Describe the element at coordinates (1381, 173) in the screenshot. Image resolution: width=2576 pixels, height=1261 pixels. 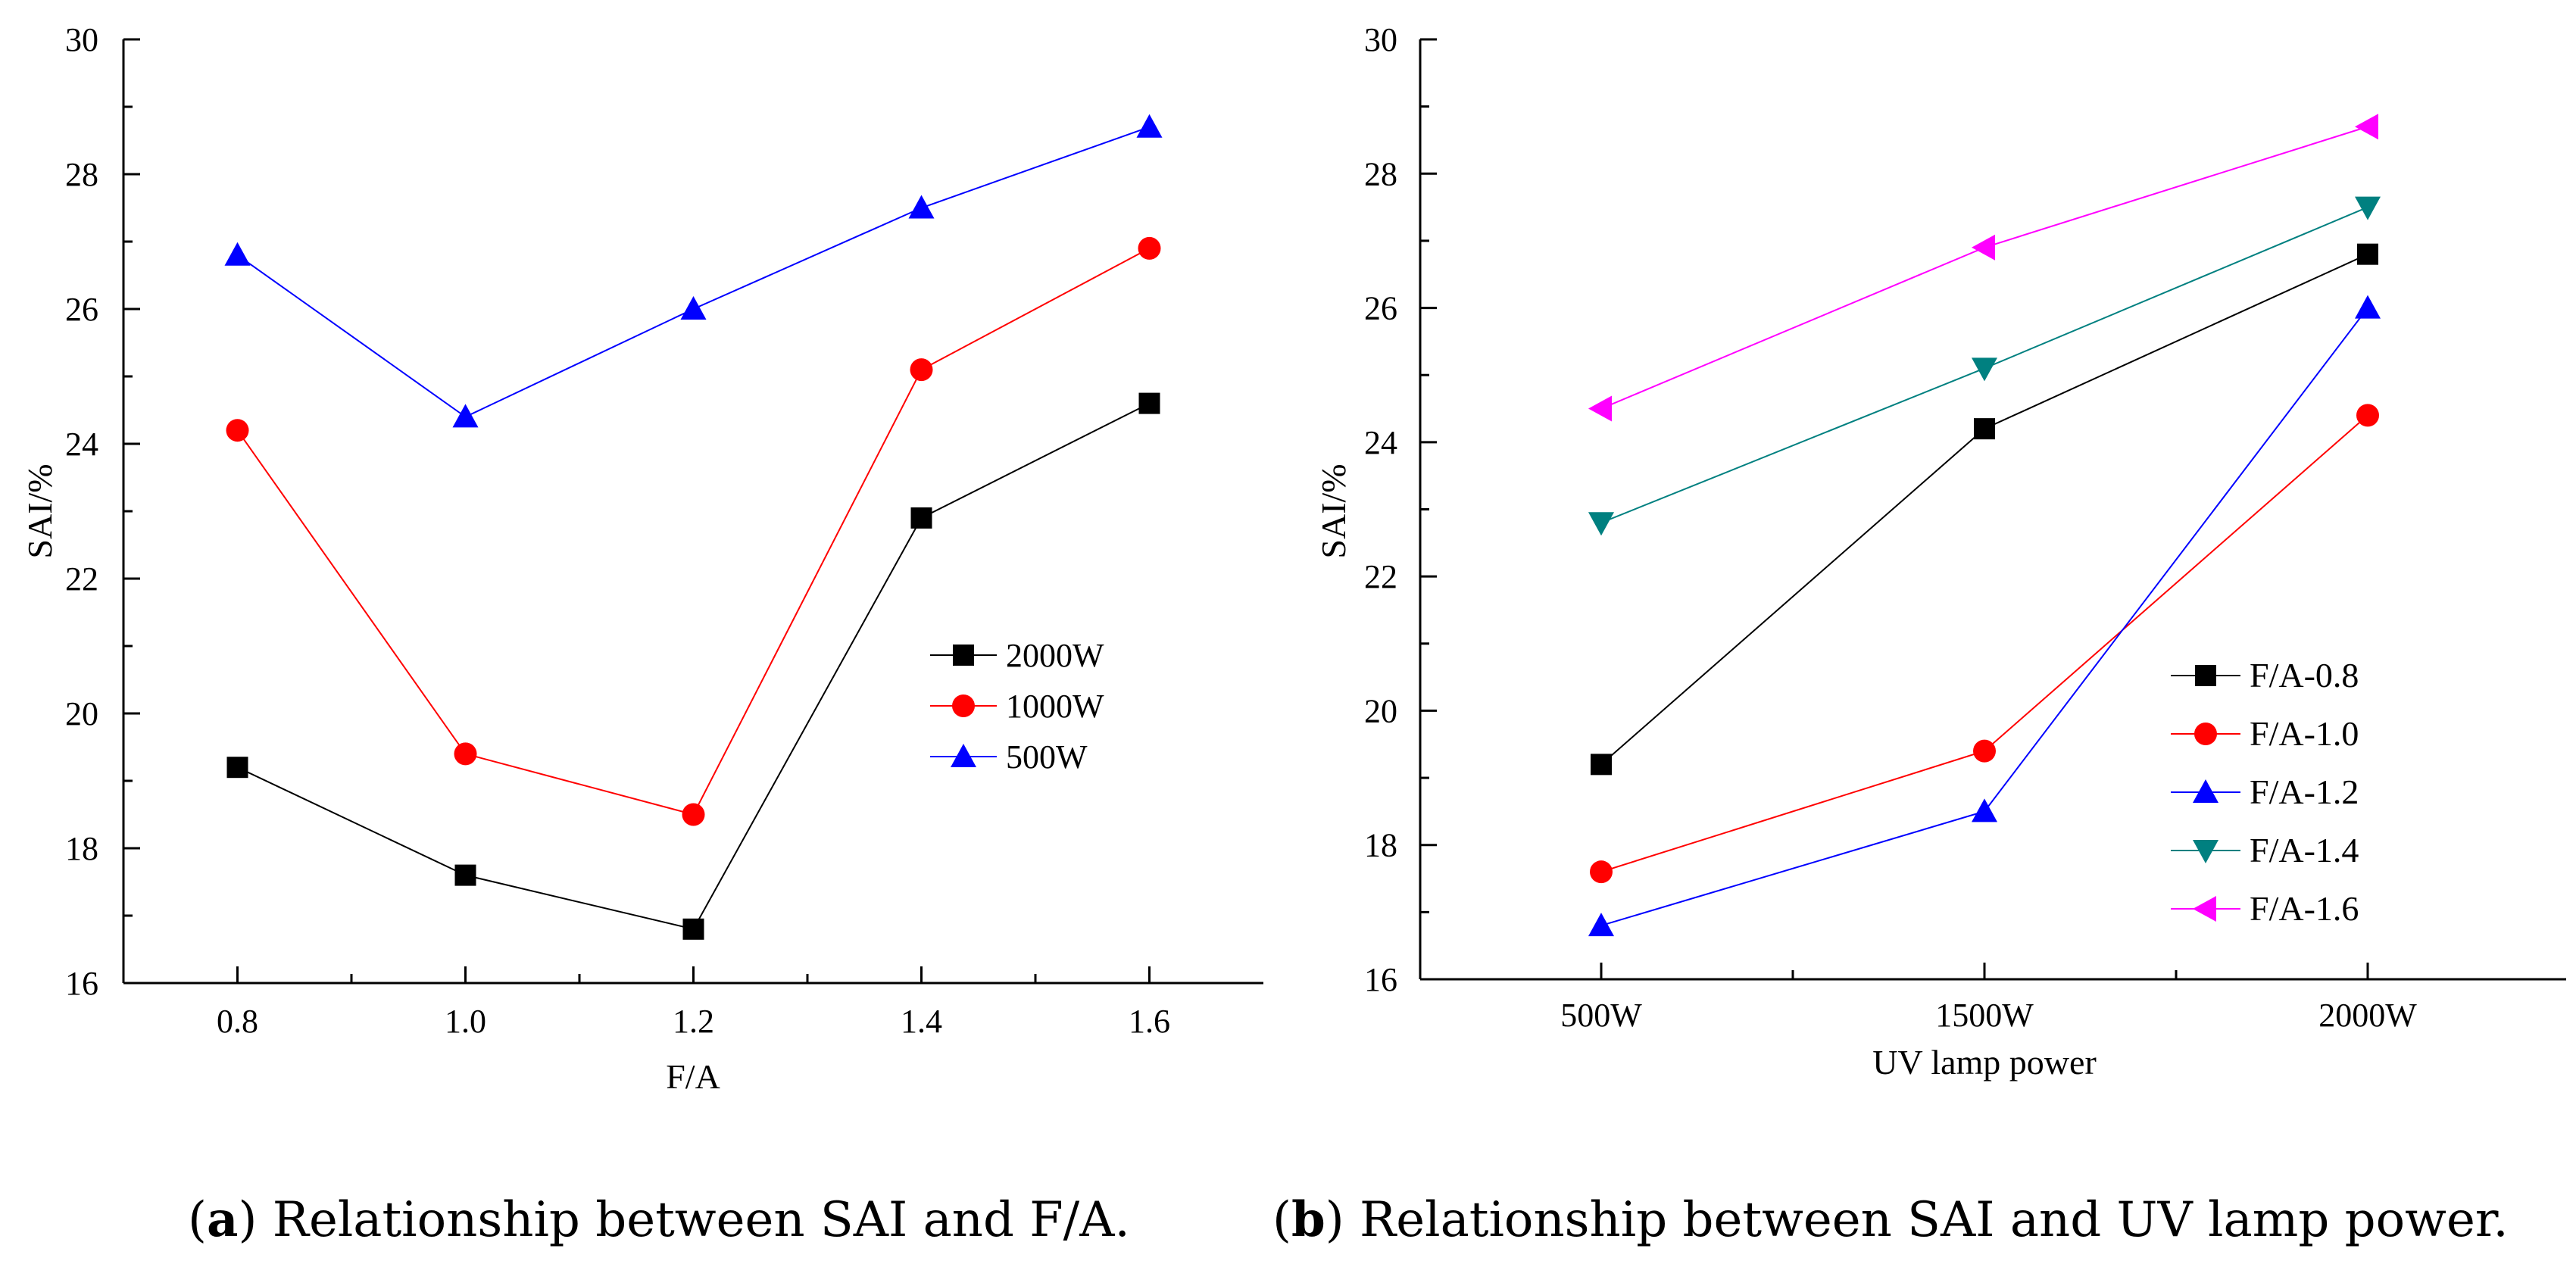
I see `chart-b-y-tick-label: 28` at that location.